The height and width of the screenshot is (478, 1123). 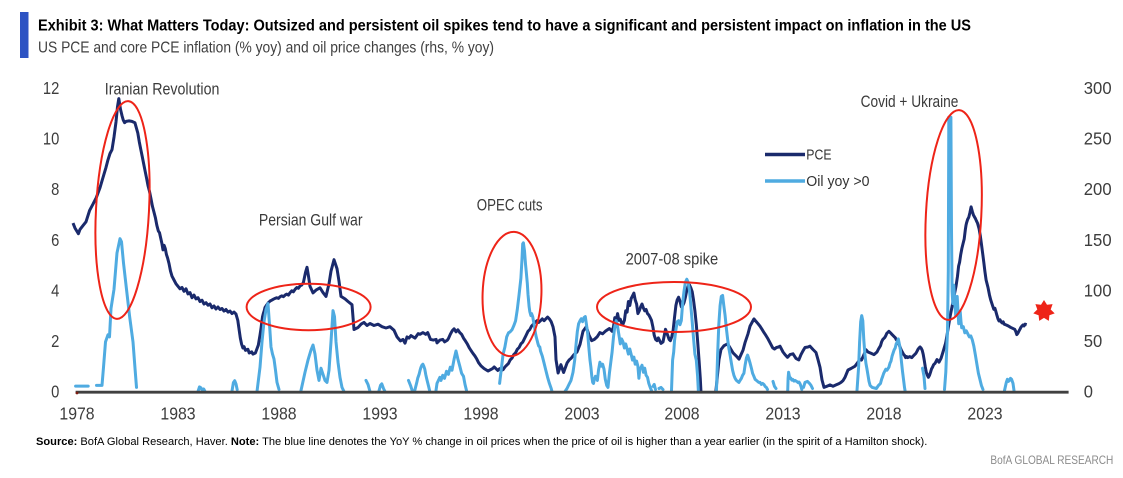 I want to click on svg-text: 6, so click(x=55, y=240).